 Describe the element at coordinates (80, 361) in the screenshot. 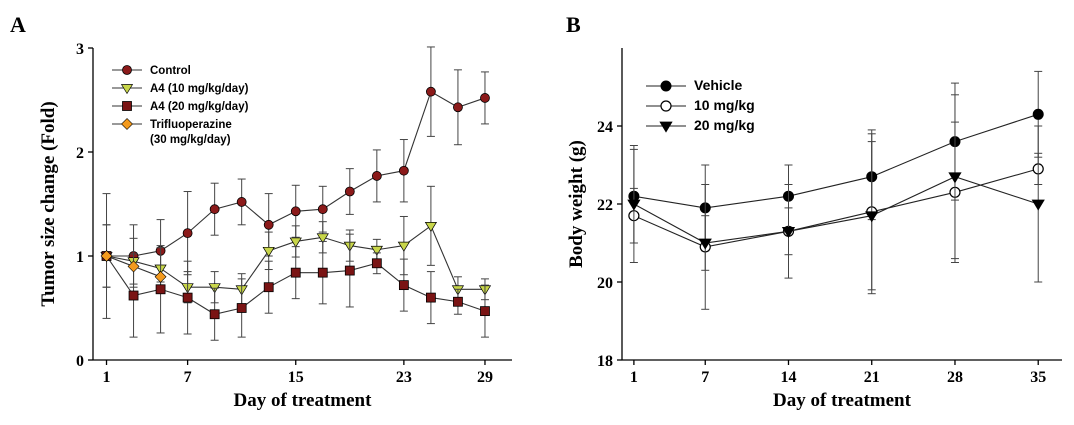

I see `y-tick-label: 0` at that location.